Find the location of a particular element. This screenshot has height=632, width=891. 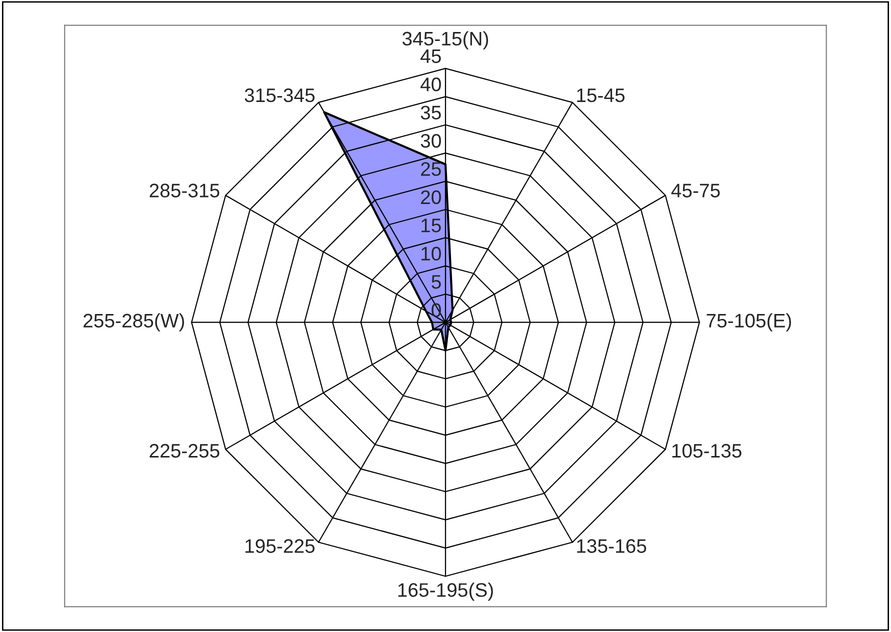

spoke-label: 105-135 is located at coordinates (707, 451).